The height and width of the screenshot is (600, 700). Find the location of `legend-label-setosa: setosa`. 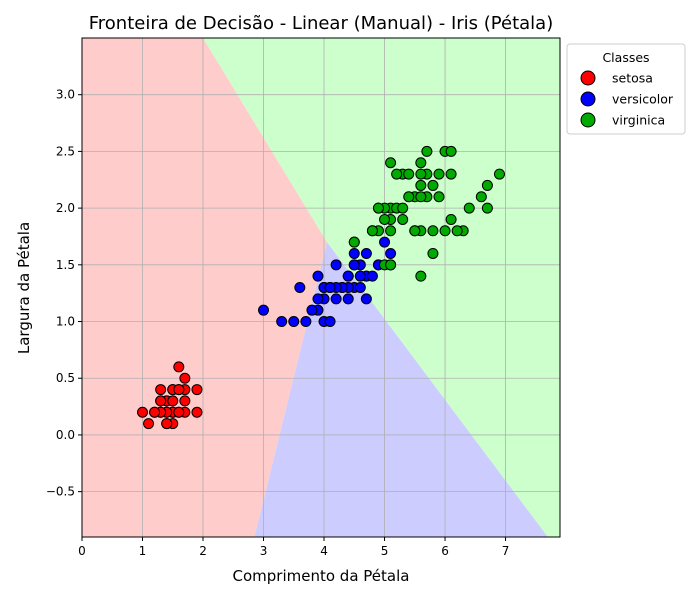

legend-label-setosa: setosa is located at coordinates (632, 78).